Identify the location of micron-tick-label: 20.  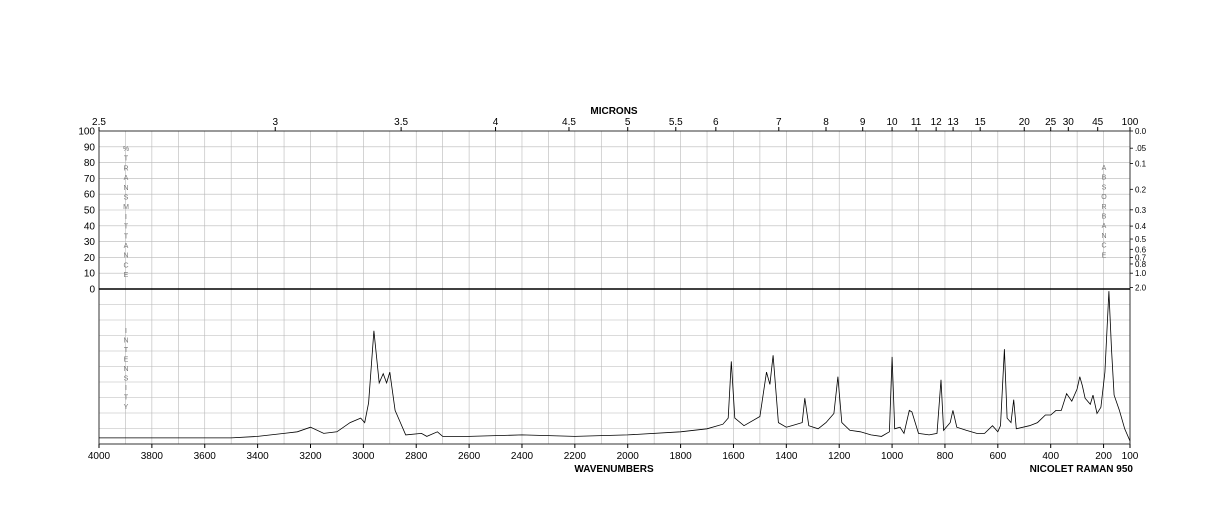
(1025, 122).